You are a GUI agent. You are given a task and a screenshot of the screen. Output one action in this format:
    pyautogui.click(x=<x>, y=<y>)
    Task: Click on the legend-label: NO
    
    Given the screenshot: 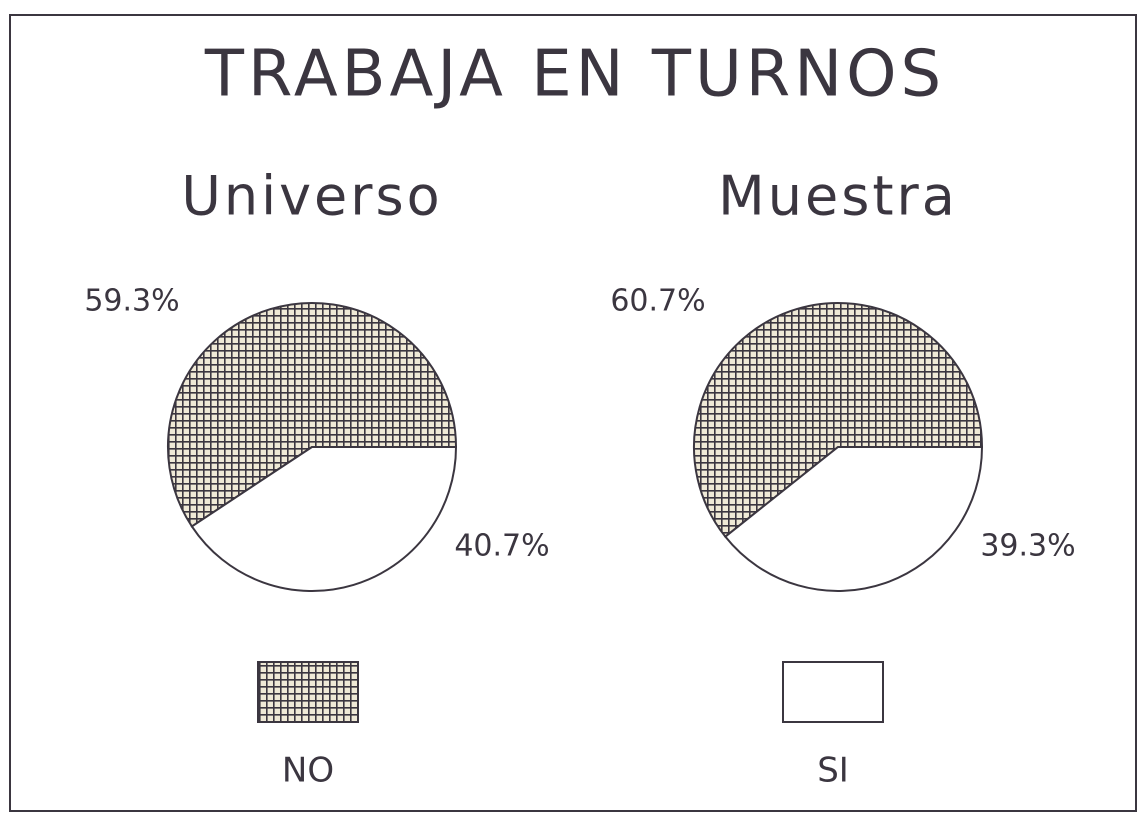 What is the action you would take?
    pyautogui.click(x=308, y=771)
    